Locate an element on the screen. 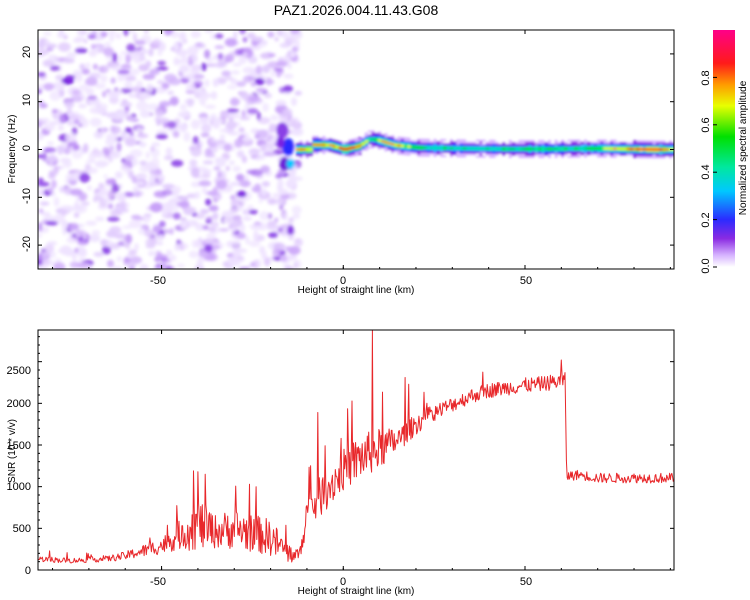 This screenshot has width=750, height=600. snr-y-tick-label: 1000 is located at coordinates (19, 487).